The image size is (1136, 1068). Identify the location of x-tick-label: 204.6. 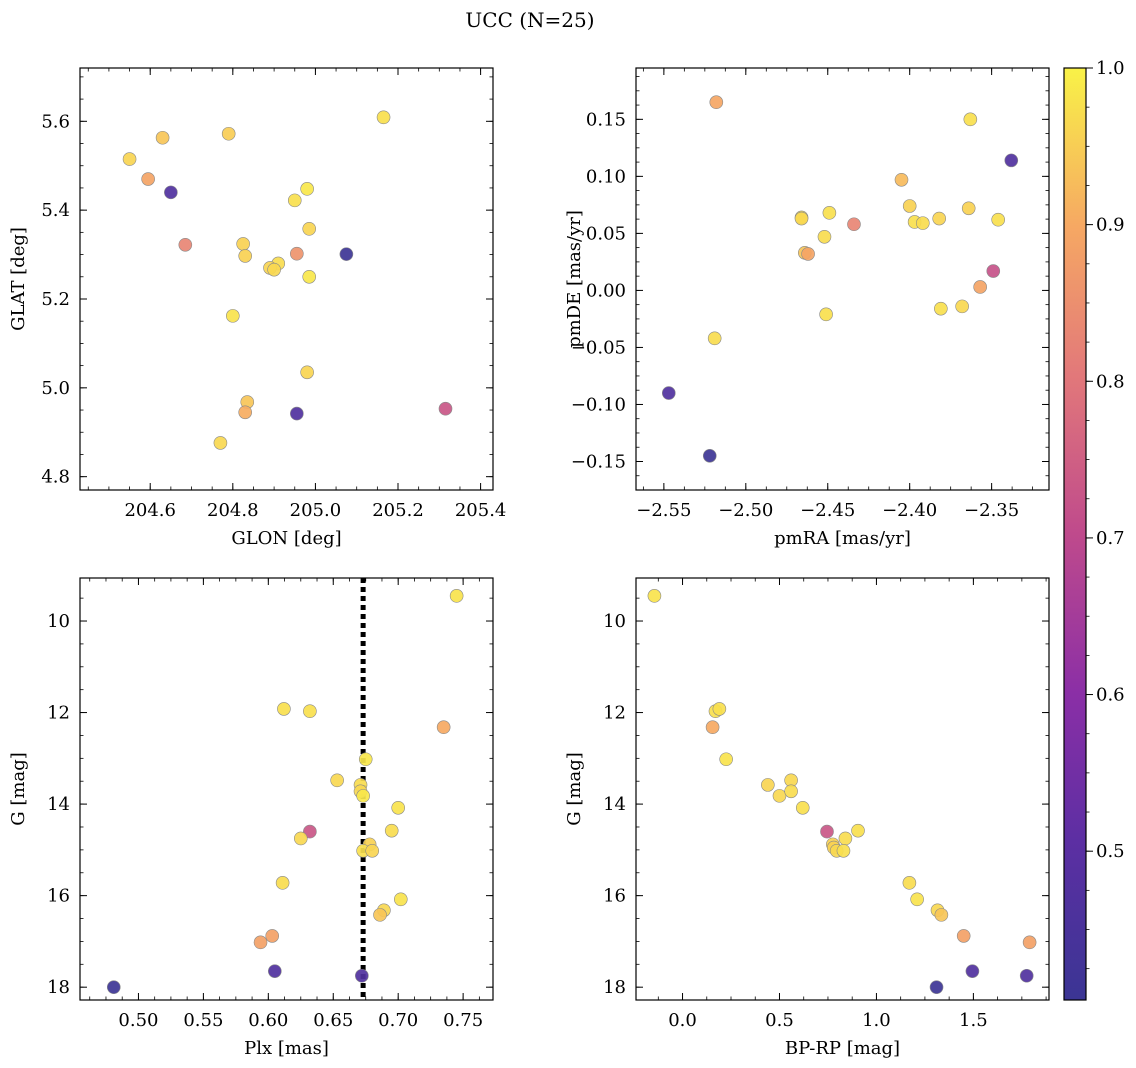
(150, 510).